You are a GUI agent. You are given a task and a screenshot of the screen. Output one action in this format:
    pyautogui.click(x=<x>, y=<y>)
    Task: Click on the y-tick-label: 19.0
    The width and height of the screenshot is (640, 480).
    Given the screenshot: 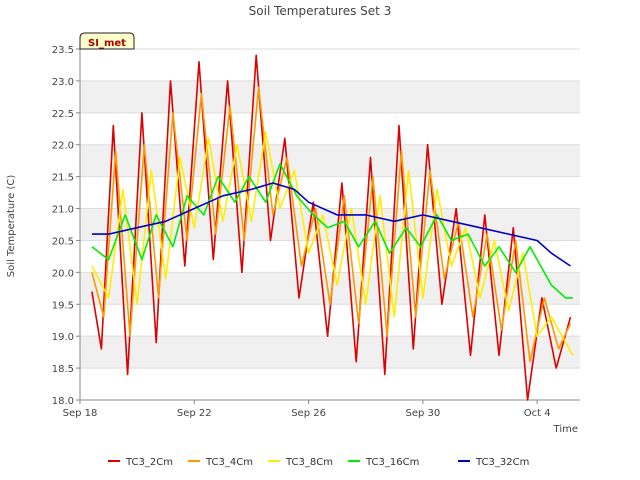 What is the action you would take?
    pyautogui.click(x=63, y=337)
    